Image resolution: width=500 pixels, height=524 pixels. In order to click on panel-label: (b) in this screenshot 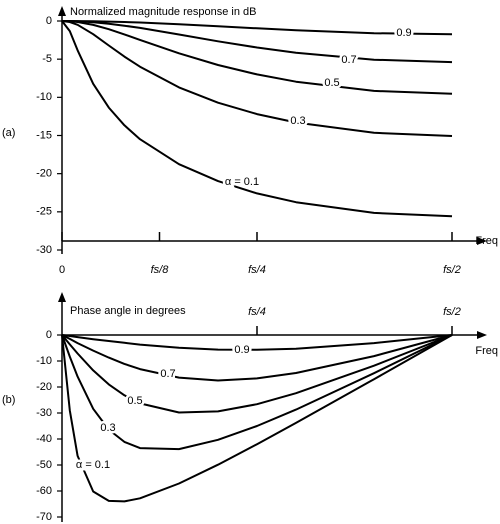, I will do `click(8, 400)`.